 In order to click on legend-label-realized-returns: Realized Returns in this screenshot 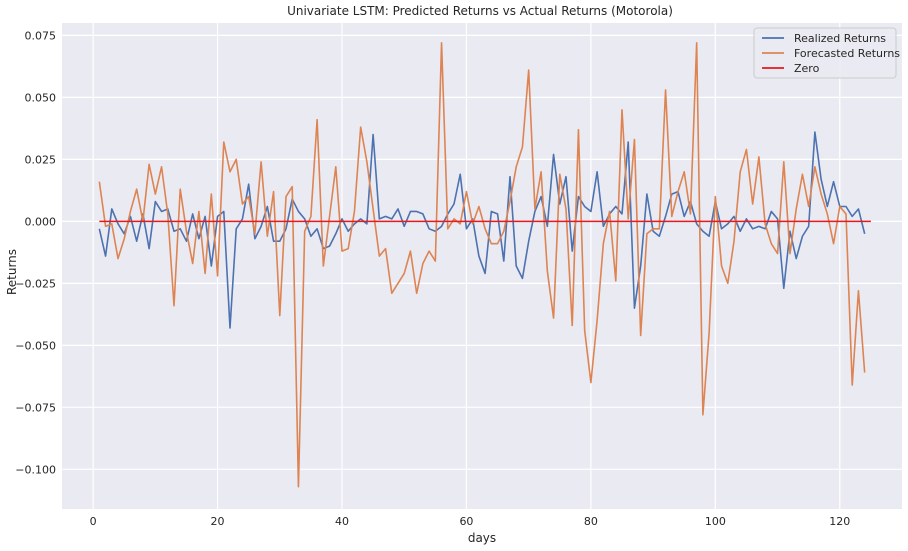, I will do `click(840, 38)`.